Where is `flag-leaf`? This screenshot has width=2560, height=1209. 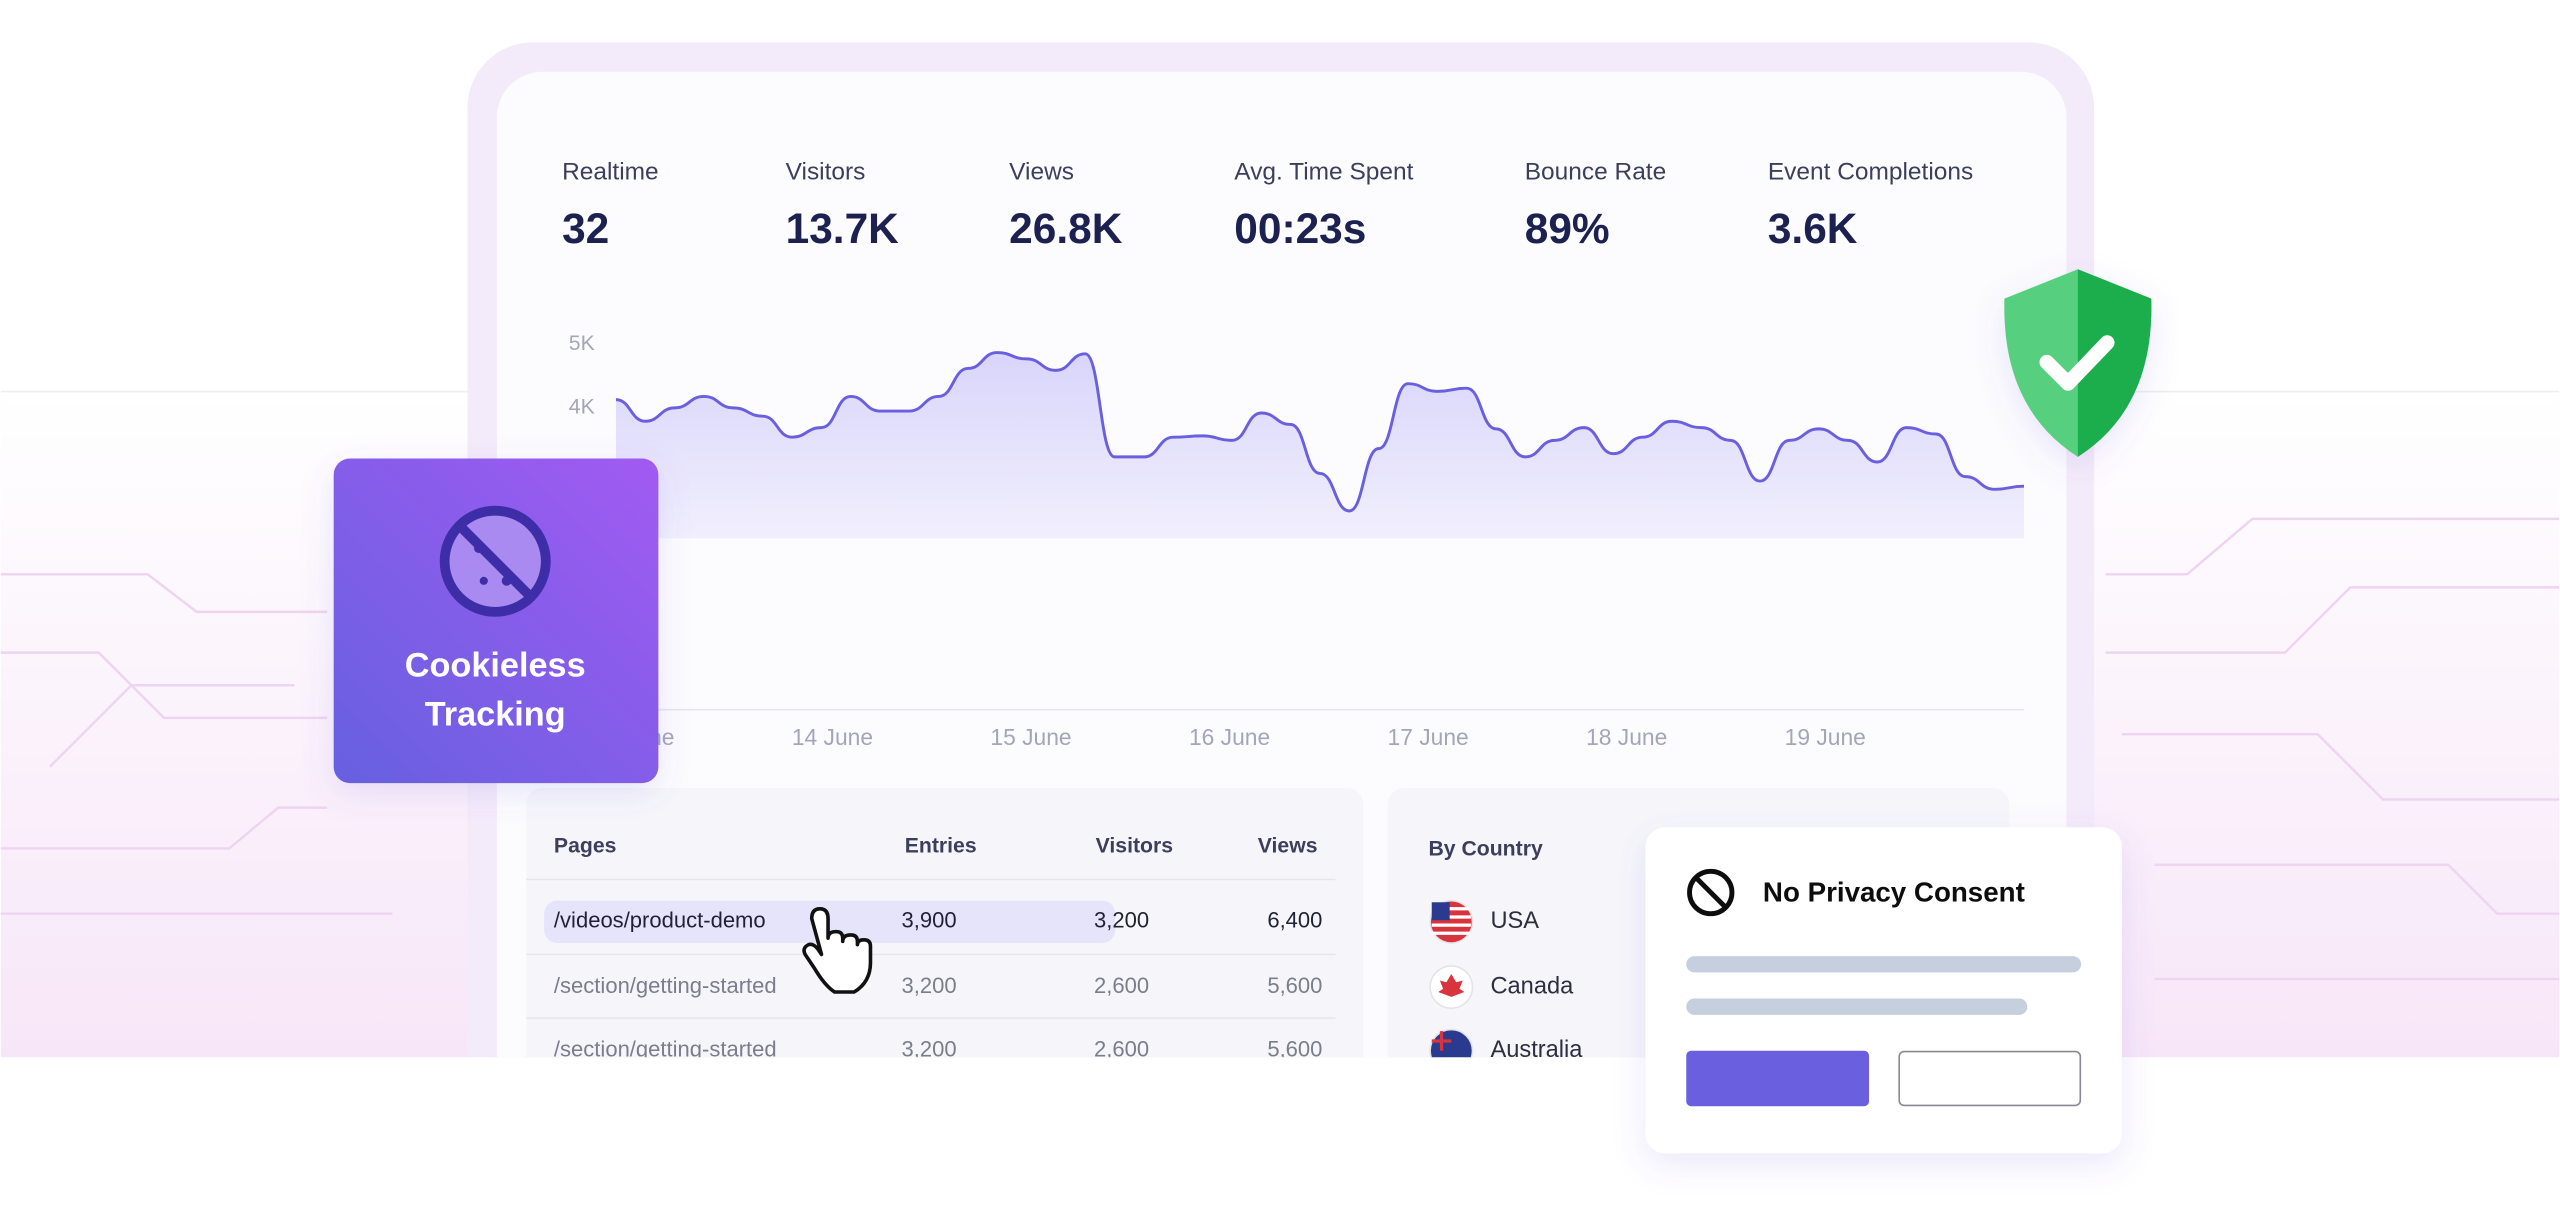
flag-leaf is located at coordinates (1451, 985).